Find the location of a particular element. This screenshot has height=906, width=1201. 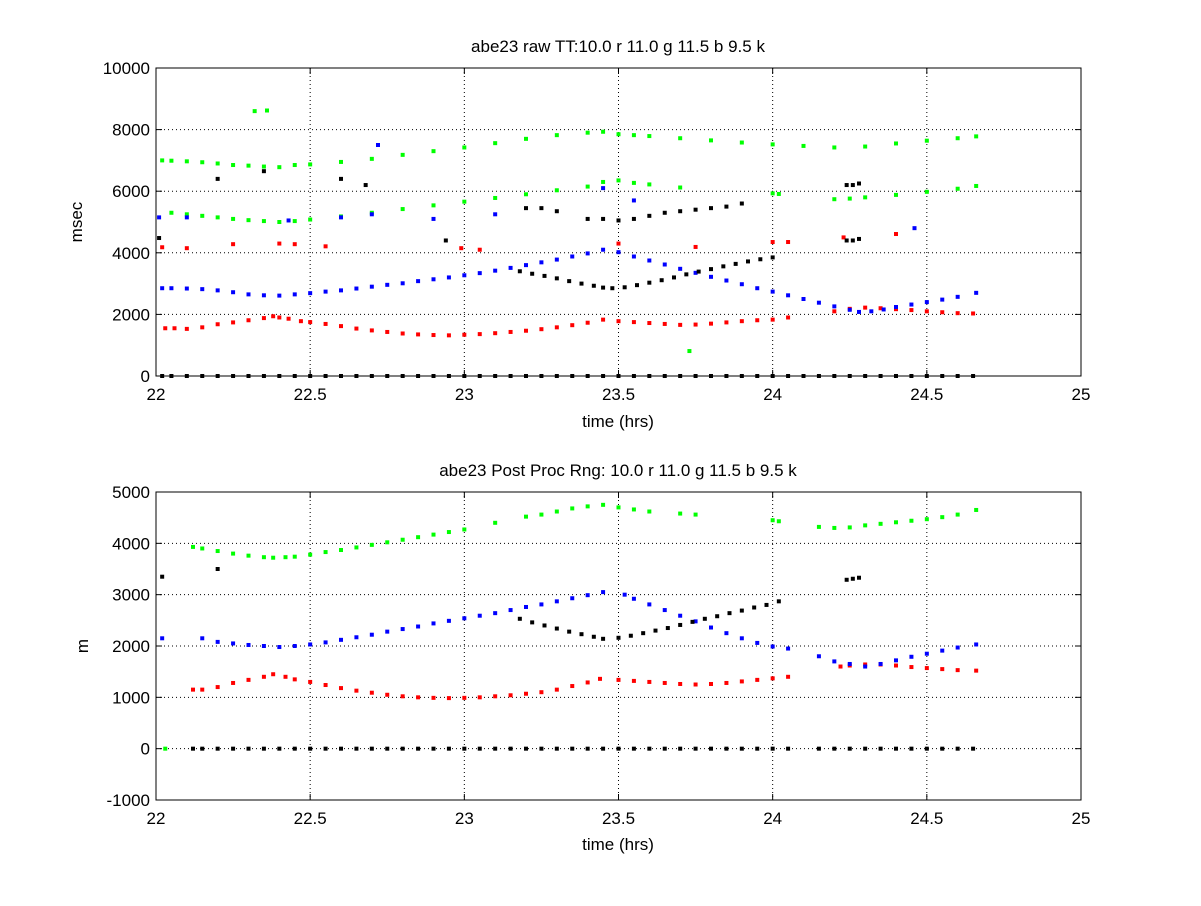

bottom-ytick-label-2: 1000 is located at coordinates (131, 697).